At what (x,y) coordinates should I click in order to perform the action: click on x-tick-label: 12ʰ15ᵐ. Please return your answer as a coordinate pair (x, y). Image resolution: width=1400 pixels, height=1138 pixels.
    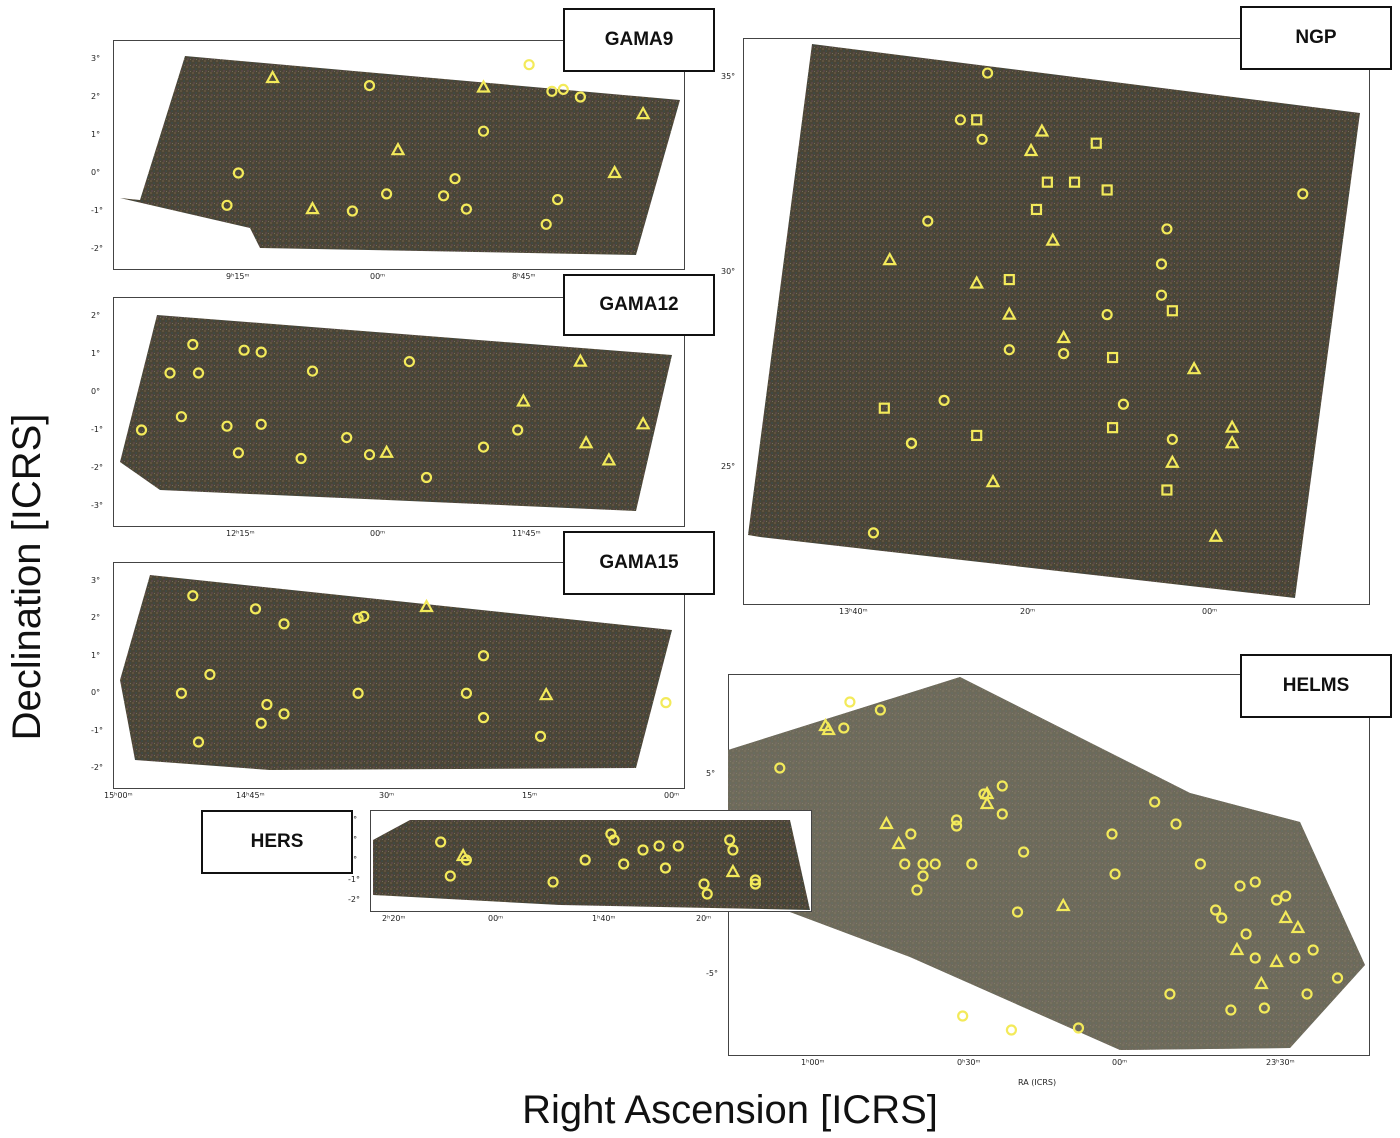
    Looking at the image, I should click on (240, 533).